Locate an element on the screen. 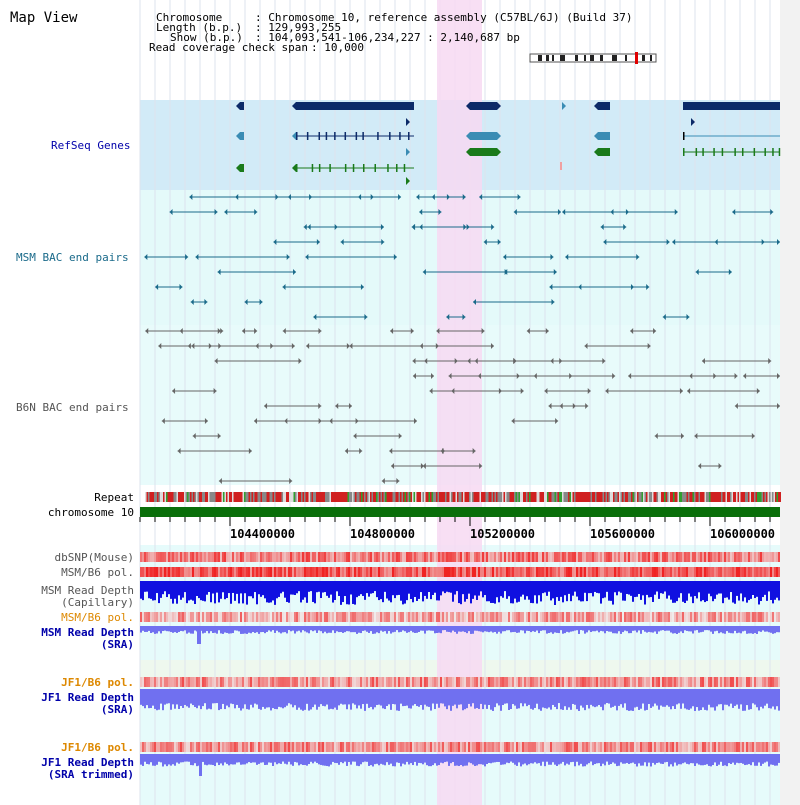 The height and width of the screenshot is (805, 800). track-label-b6n-bac: B6N BAC end pairs is located at coordinates (72, 407).